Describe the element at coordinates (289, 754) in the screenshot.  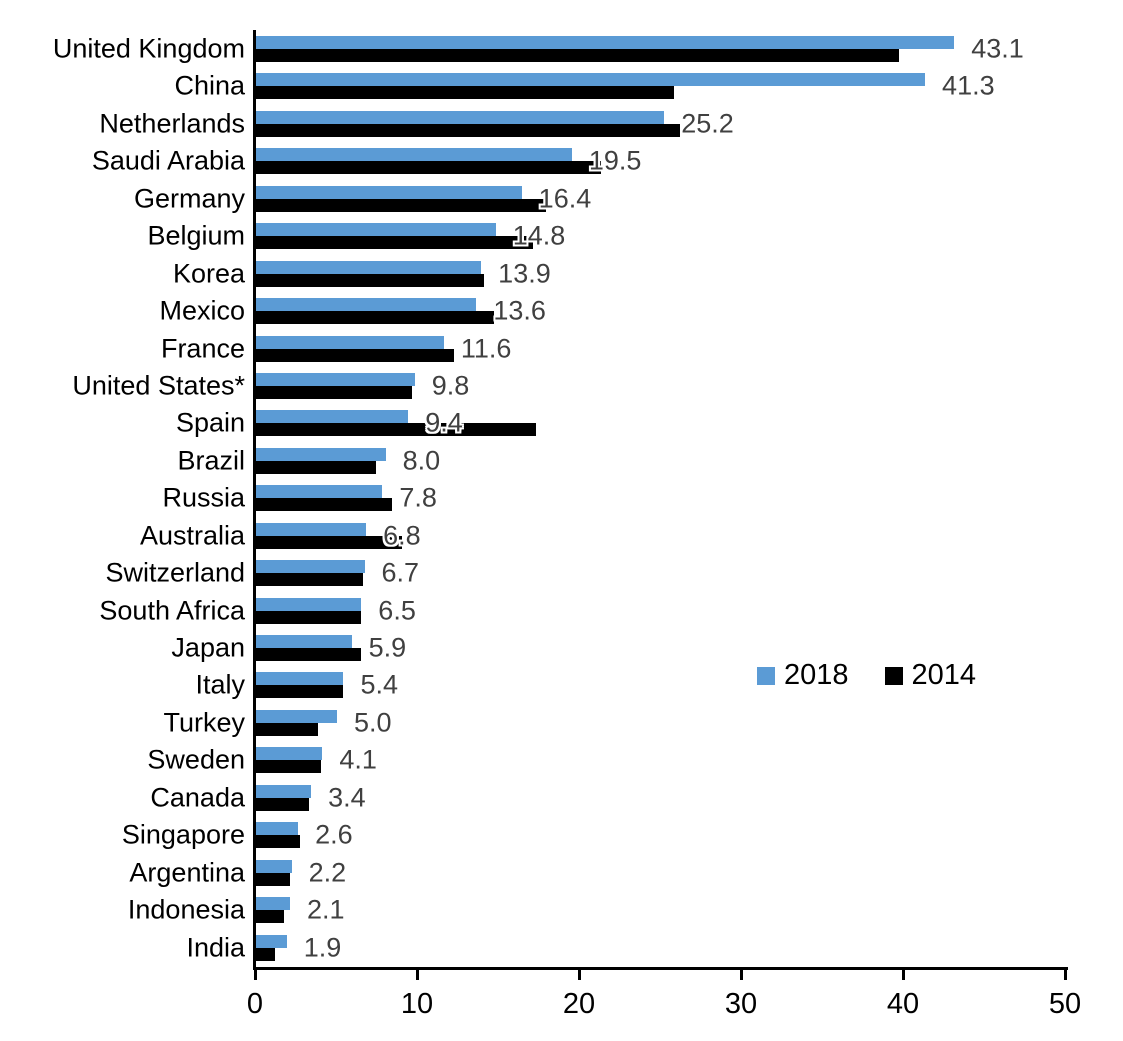
I see `bar-2018-sweden` at that location.